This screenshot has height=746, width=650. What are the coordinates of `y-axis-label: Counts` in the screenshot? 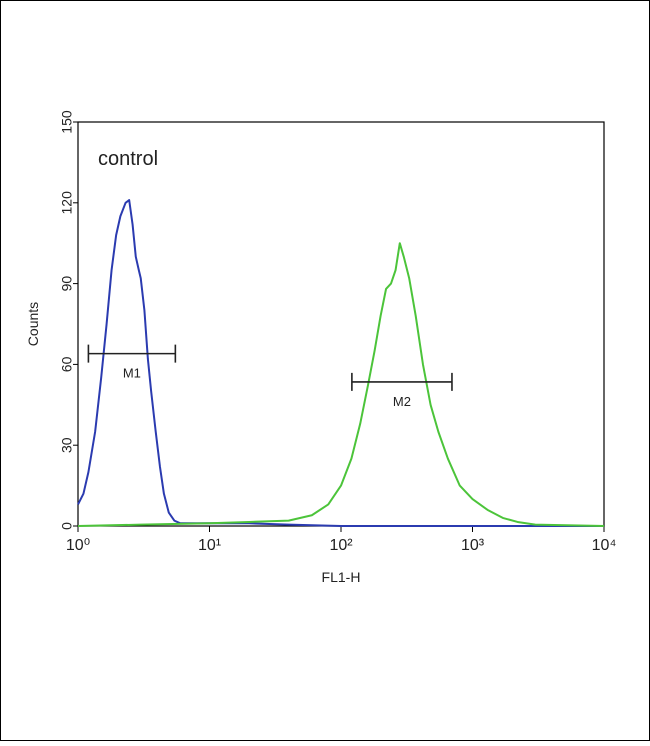 It's located at (33, 324).